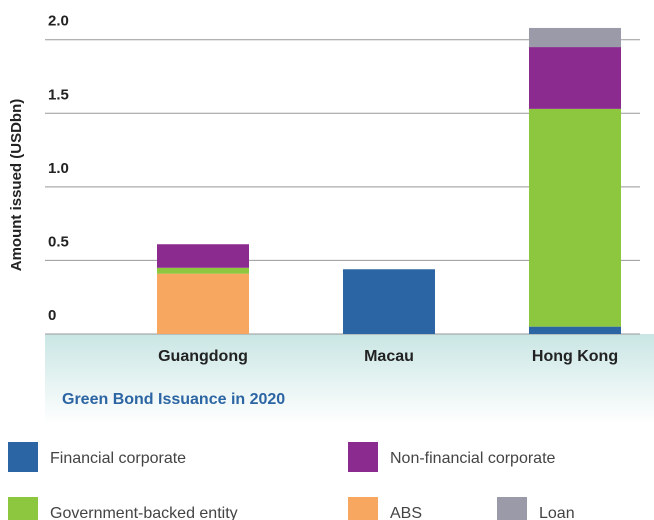 The width and height of the screenshot is (654, 520). What do you see at coordinates (58, 168) in the screenshot?
I see `y-tick-label: 1.0` at bounding box center [58, 168].